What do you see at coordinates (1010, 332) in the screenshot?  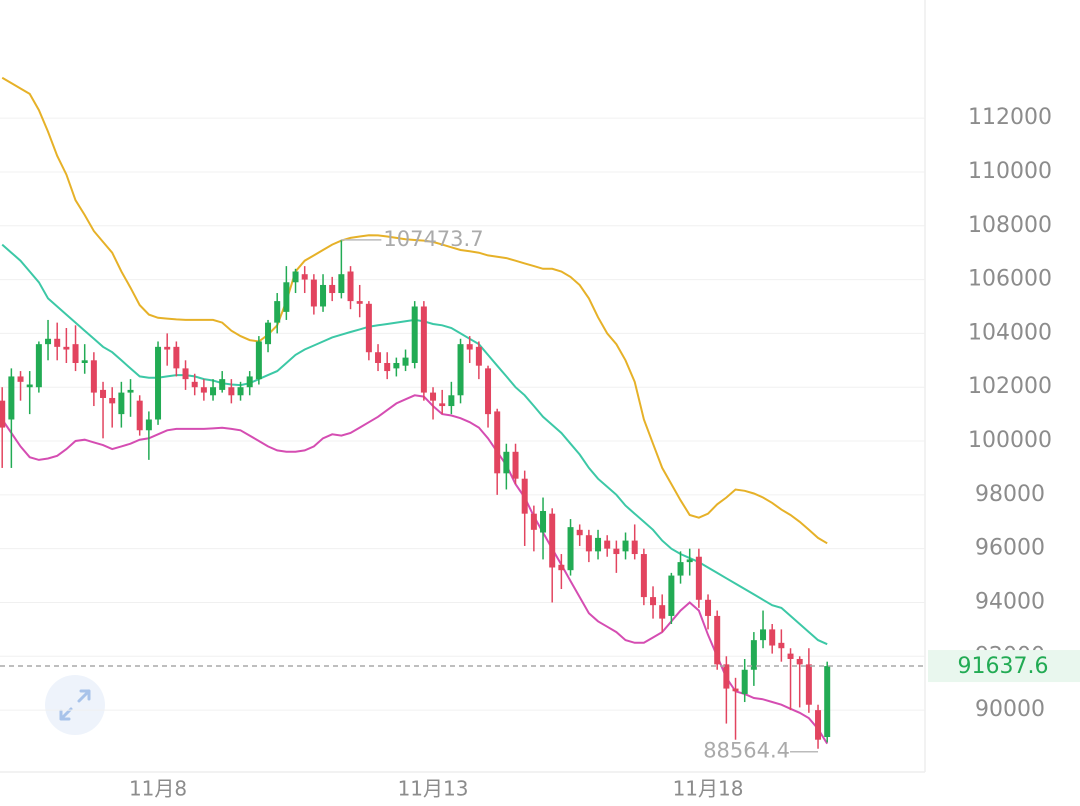 I see `y-tick-label: 104000` at bounding box center [1010, 332].